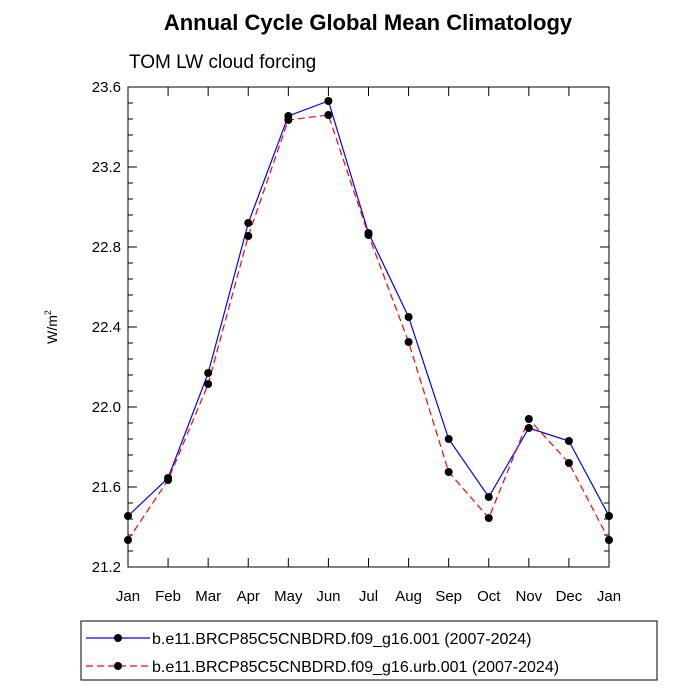  I want to click on y-tick-label: 22.4, so click(106, 327).